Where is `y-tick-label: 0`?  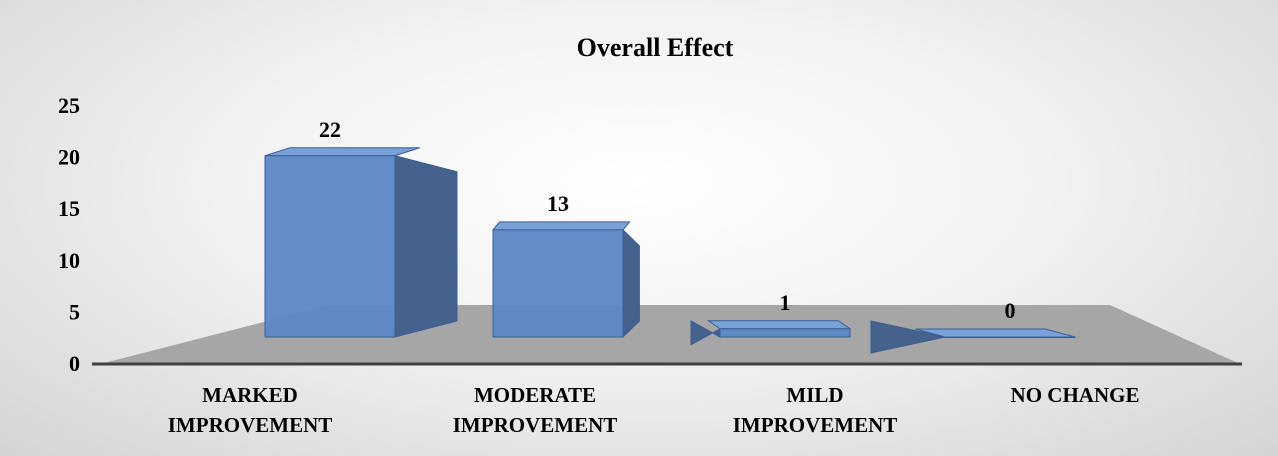
y-tick-label: 0 is located at coordinates (74, 363).